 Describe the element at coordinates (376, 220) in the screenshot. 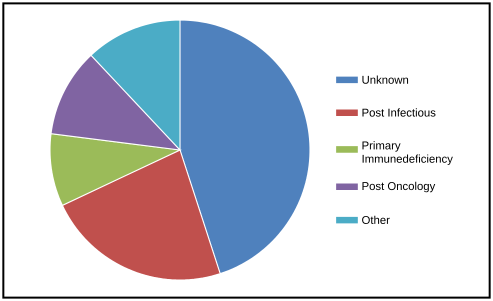

I see `legend-label: Other` at that location.